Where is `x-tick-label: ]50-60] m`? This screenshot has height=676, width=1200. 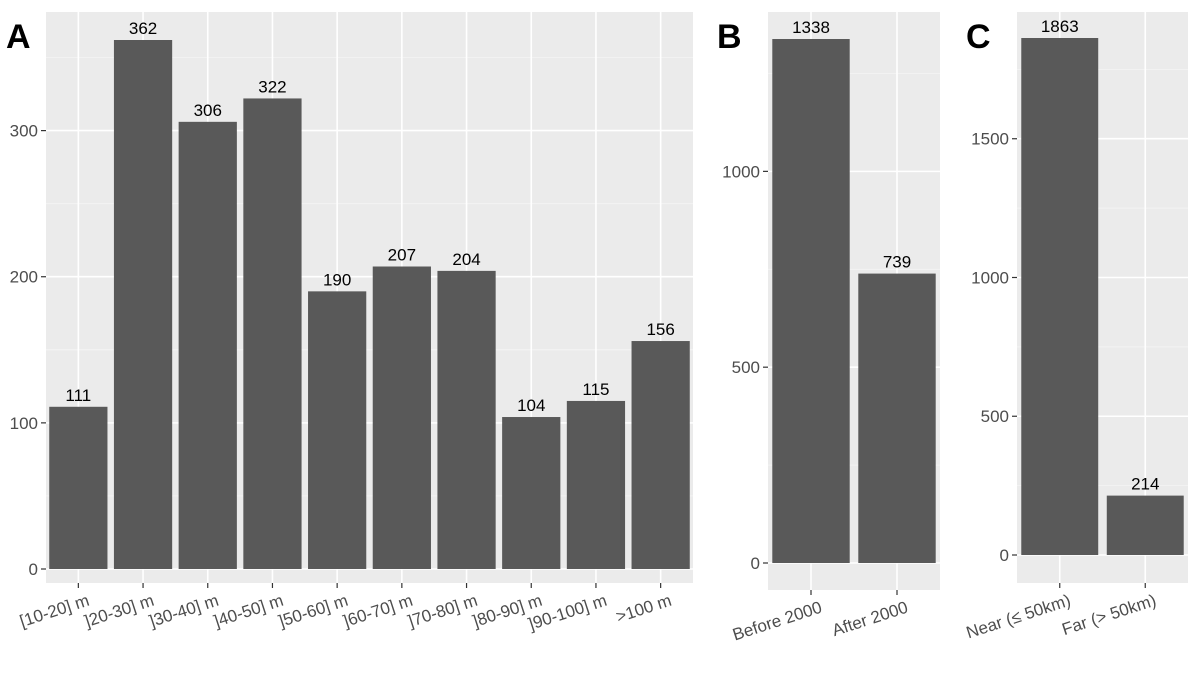 x-tick-label: ]50-60] m is located at coordinates (313, 611).